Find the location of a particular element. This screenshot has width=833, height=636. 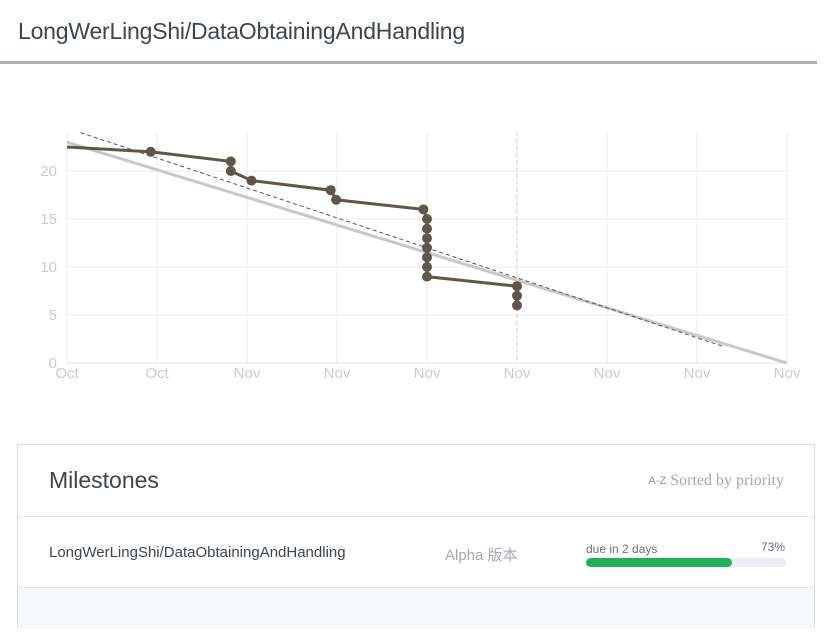

x-axis-ticks: Oct Oct Nov Nov Nov Nov Nov Nov Nov is located at coordinates (428, 373).